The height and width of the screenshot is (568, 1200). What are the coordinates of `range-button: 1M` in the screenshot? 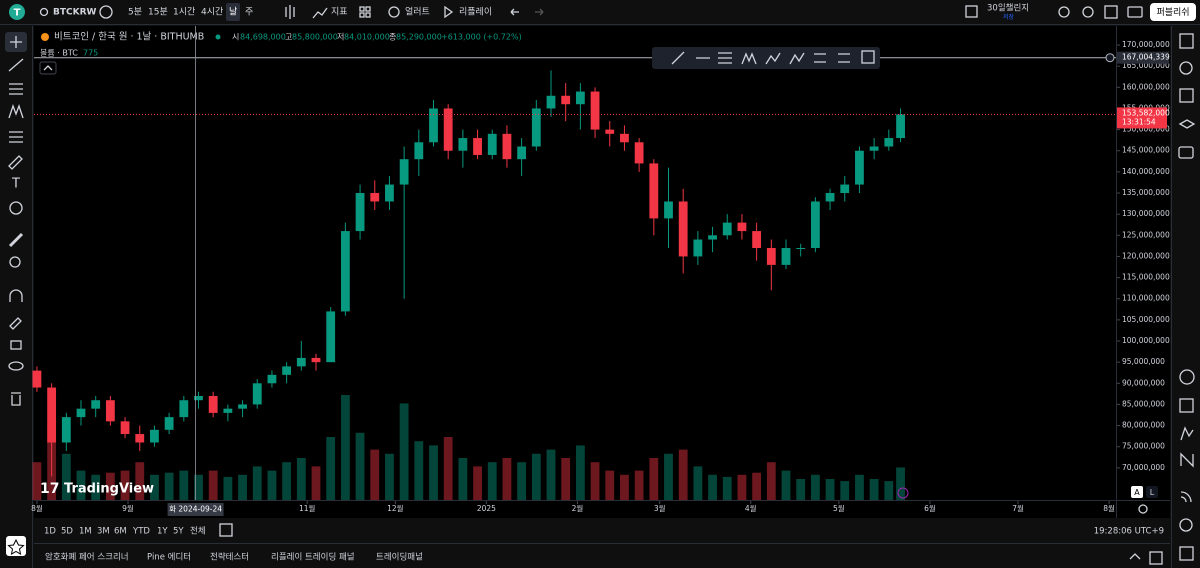 It's located at (85, 532).